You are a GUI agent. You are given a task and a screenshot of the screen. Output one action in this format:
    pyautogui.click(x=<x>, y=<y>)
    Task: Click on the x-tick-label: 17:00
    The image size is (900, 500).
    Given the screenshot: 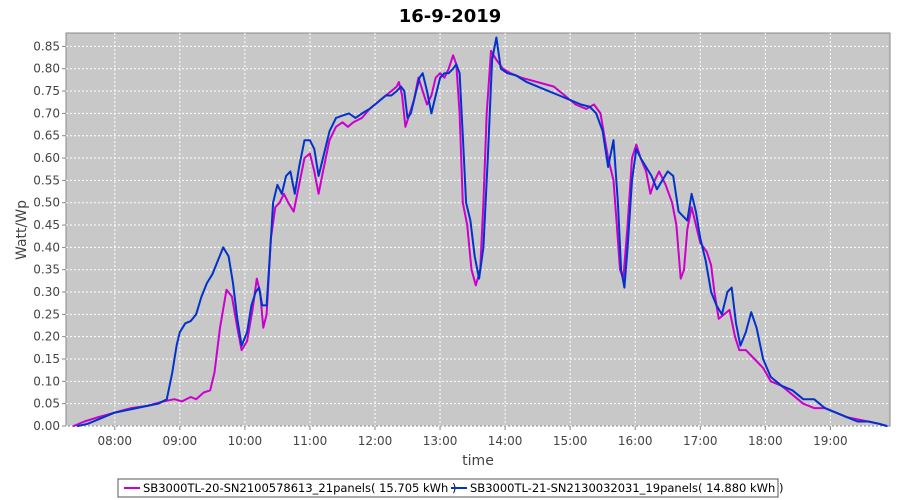 What is the action you would take?
    pyautogui.click(x=700, y=441)
    